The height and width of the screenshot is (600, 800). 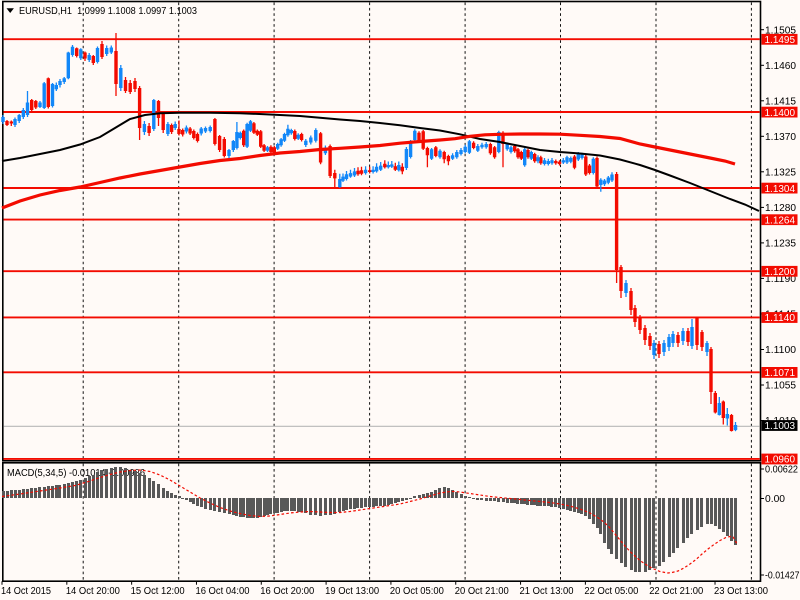 I want to click on svg-text: 1.1003, so click(x=780, y=426).